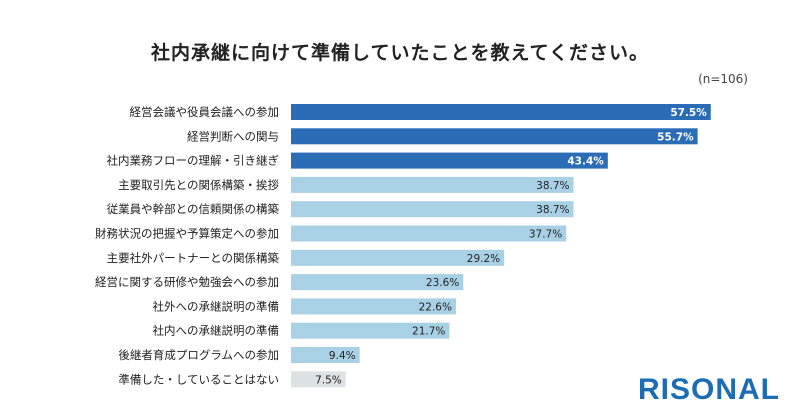 This screenshot has width=800, height=419. What do you see at coordinates (198, 379) in the screenshot?
I see `category-label: 準備した・していることはない` at bounding box center [198, 379].